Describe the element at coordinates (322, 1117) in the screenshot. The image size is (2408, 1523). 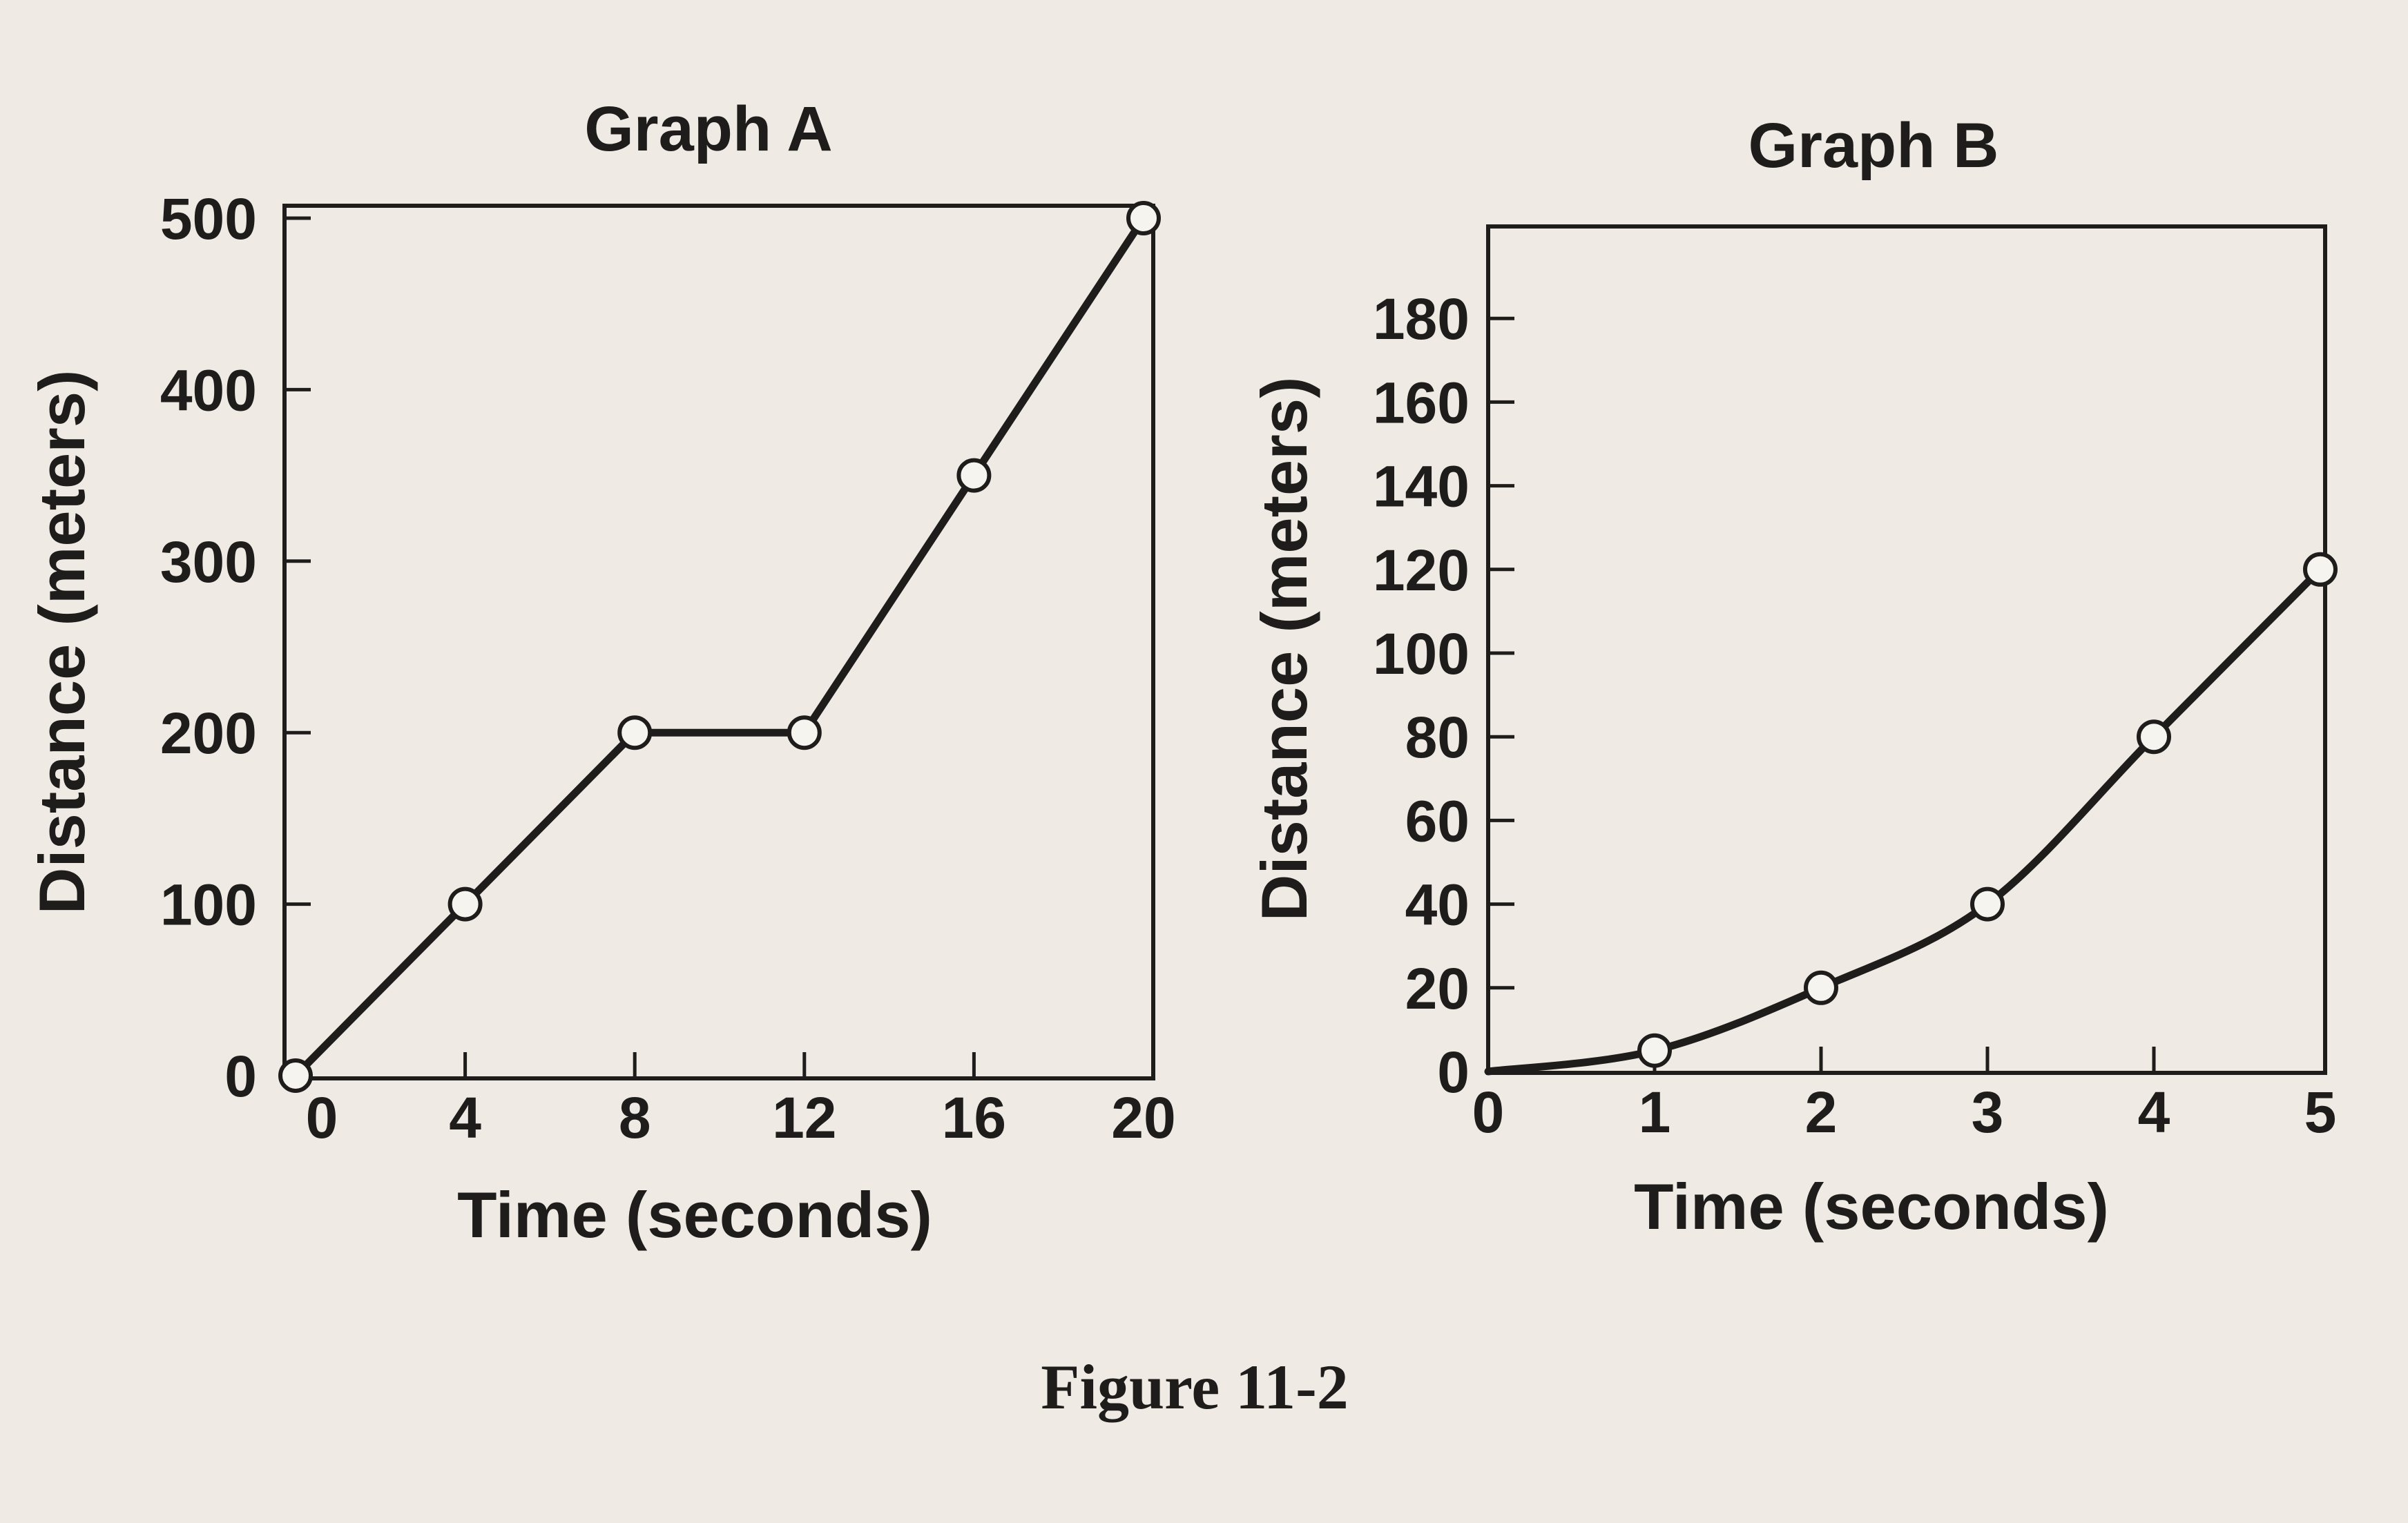
I see `graph-a-x-tick-label: 0` at that location.